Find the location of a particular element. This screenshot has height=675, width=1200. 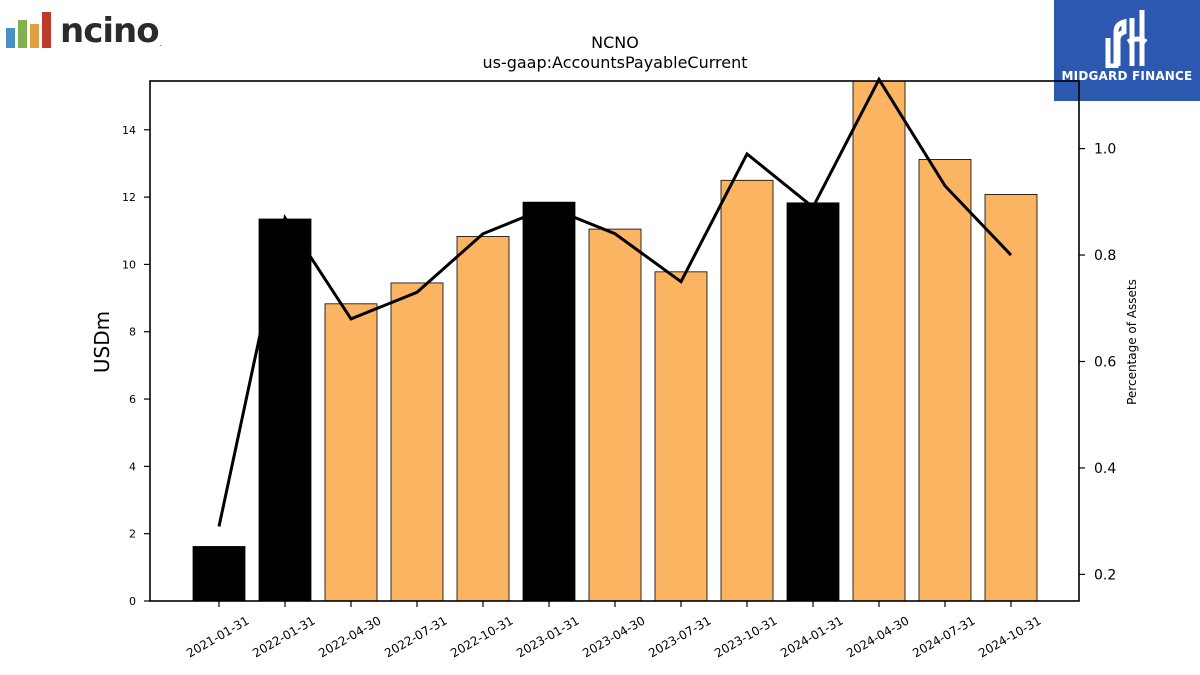

x-tick-label: 2022-04-30 is located at coordinates (349, 636).